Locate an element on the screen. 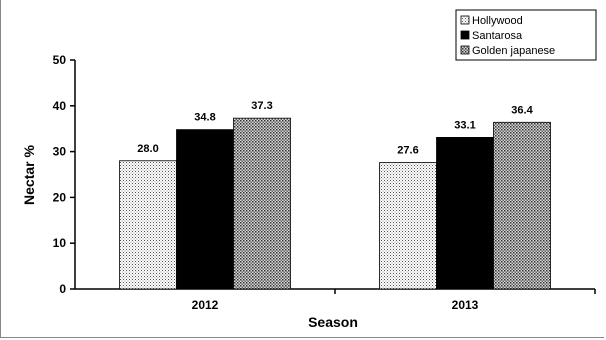 The width and height of the screenshot is (606, 340). y-tick-label: 50 is located at coordinates (60, 60).